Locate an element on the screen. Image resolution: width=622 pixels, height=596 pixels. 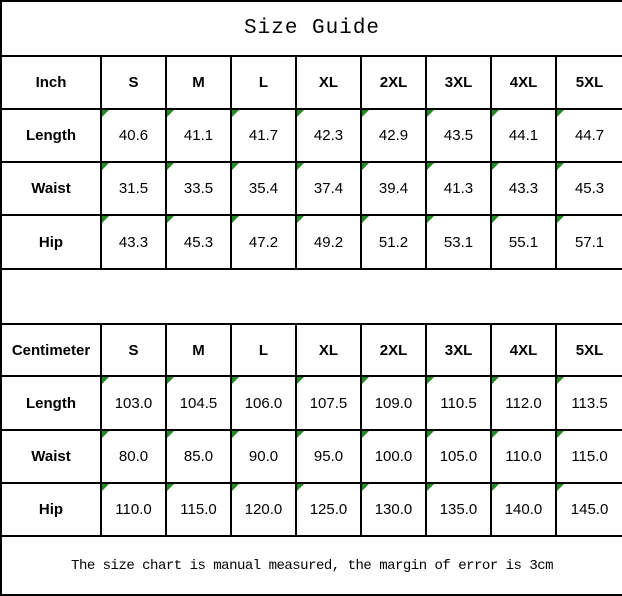
size-value-cell: 41.1 is located at coordinates (198, 135).